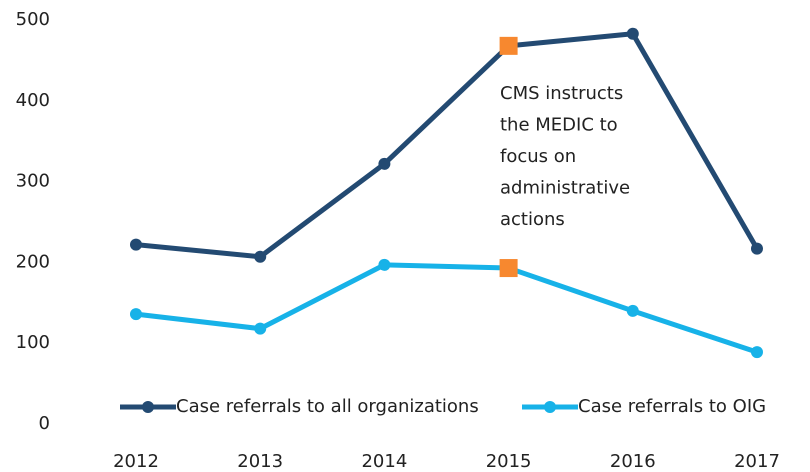 Image resolution: width=810 pixels, height=472 pixels. Describe the element at coordinates (509, 461) in the screenshot. I see `x-tick-label: 2015` at that location.